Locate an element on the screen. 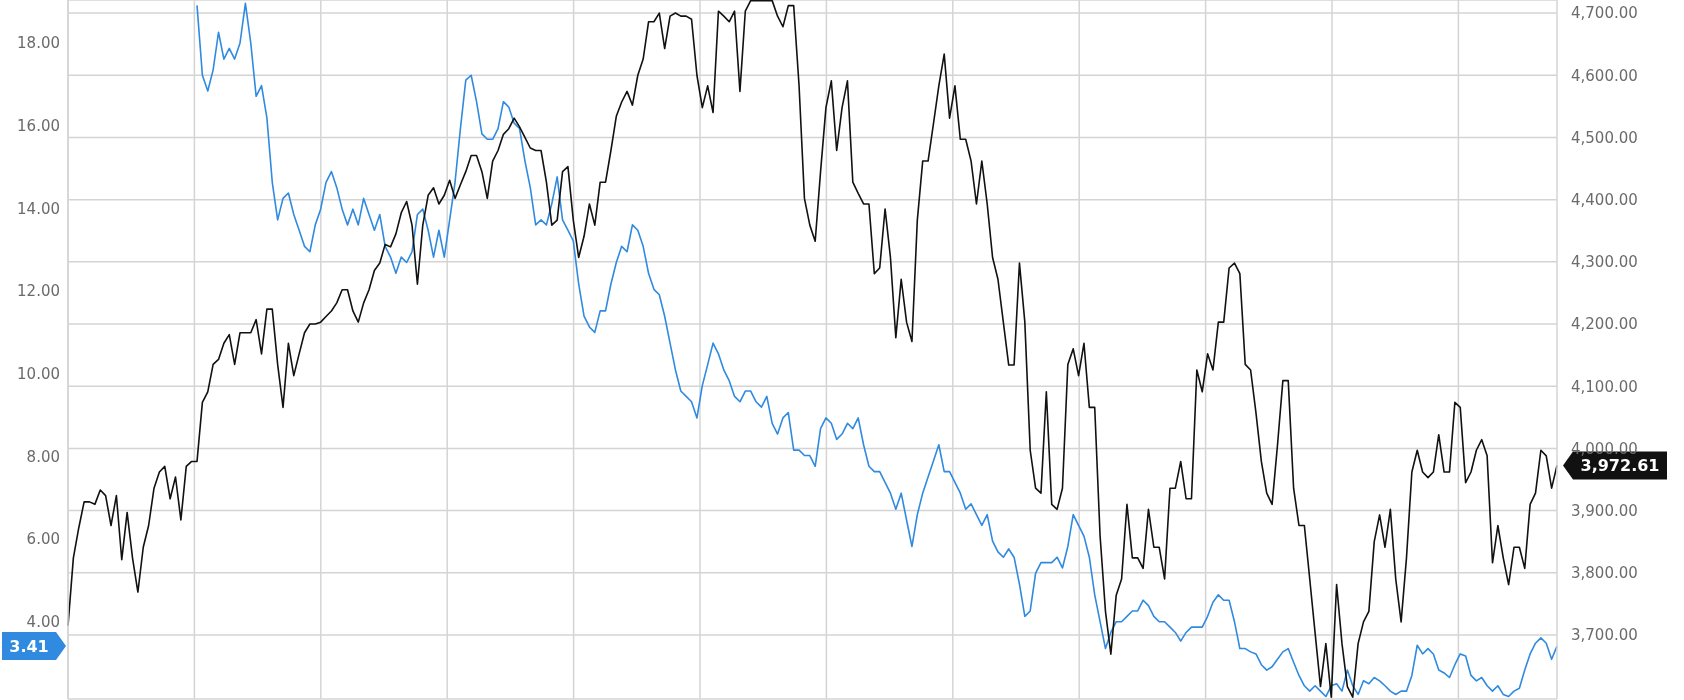  text: 3.41 is located at coordinates (29, 647).